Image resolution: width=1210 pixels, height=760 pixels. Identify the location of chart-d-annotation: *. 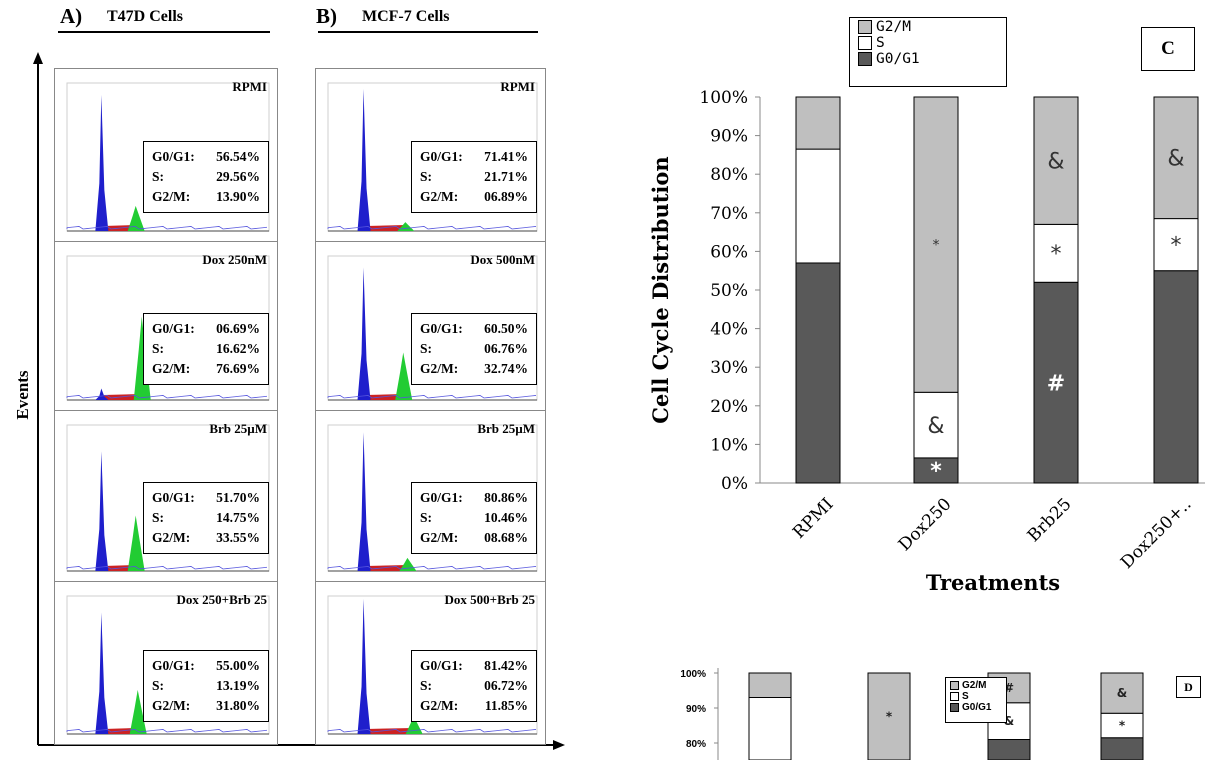
(889, 717).